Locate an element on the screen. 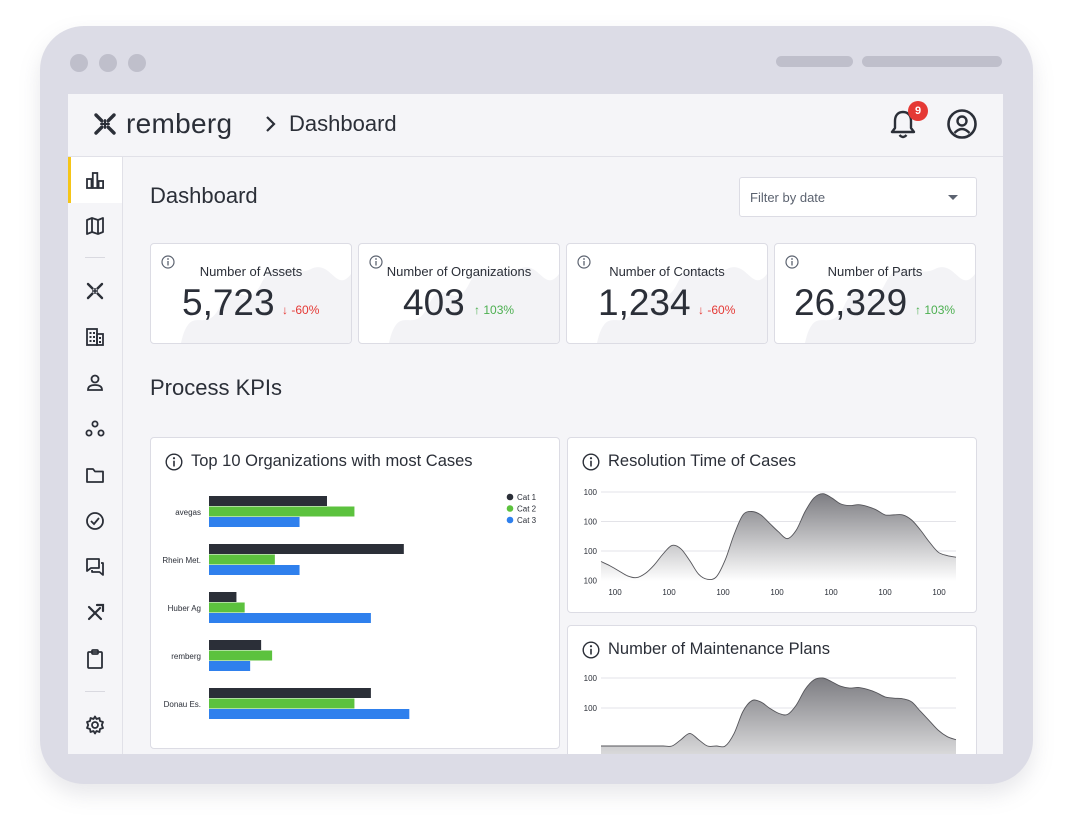 This screenshot has height=836, width=1070. clipboard-icon is located at coordinates (95, 659).